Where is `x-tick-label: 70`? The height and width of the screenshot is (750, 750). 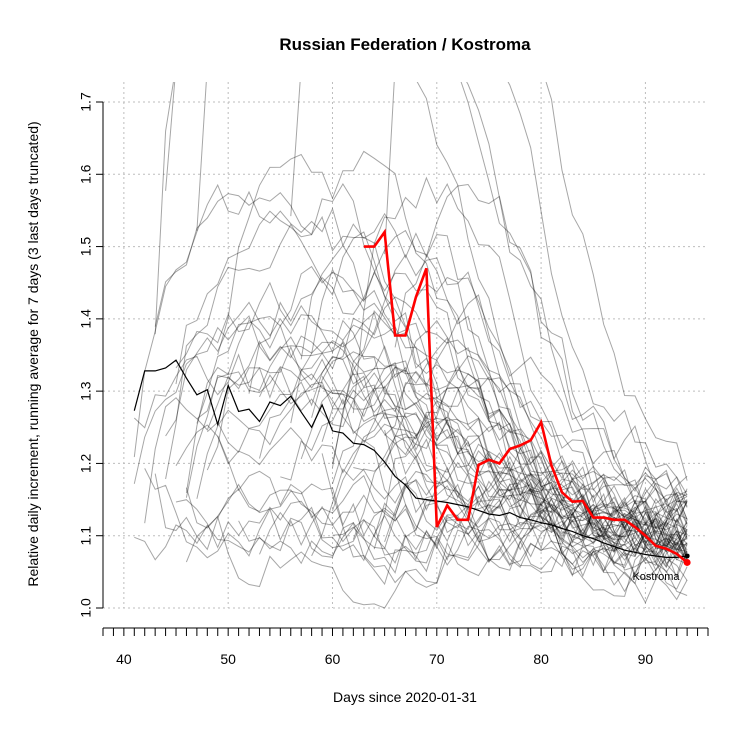
x-tick-label: 70 is located at coordinates (437, 659).